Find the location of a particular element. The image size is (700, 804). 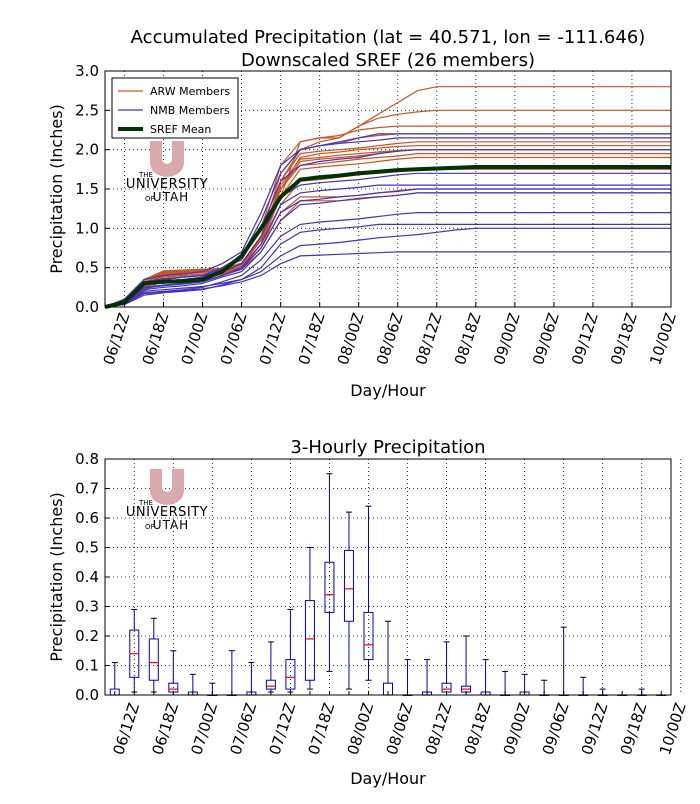

bottom-chart-title: 3-Hourly Precipitation is located at coordinates (387, 447).